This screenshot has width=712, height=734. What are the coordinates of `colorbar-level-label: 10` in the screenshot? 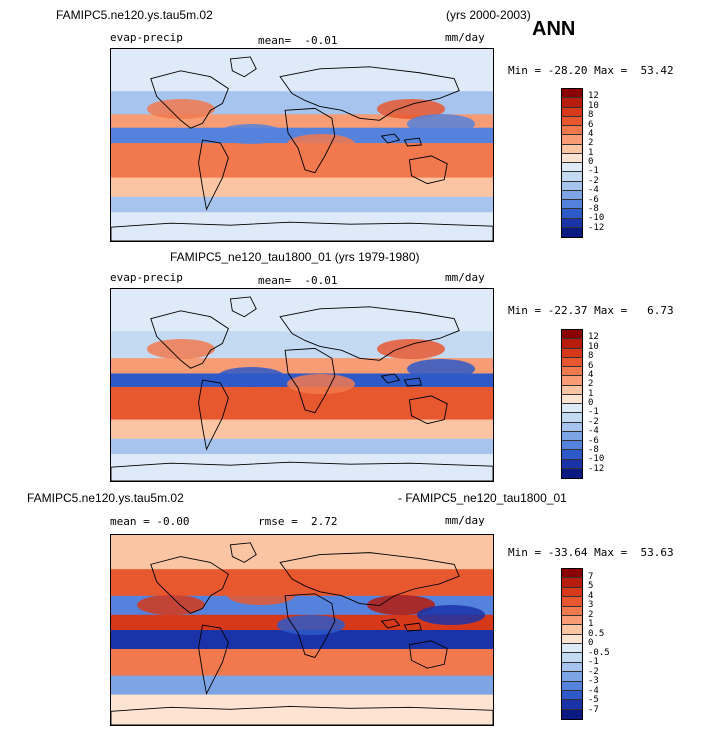 It's located at (593, 105).